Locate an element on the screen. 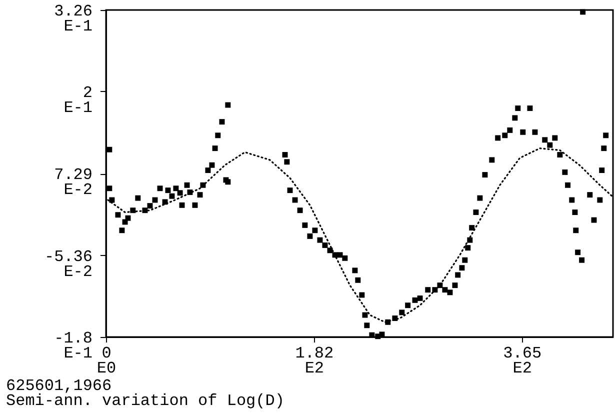 This screenshot has height=415, width=615. y-tick-label: 2E-1 is located at coordinates (78, 100).